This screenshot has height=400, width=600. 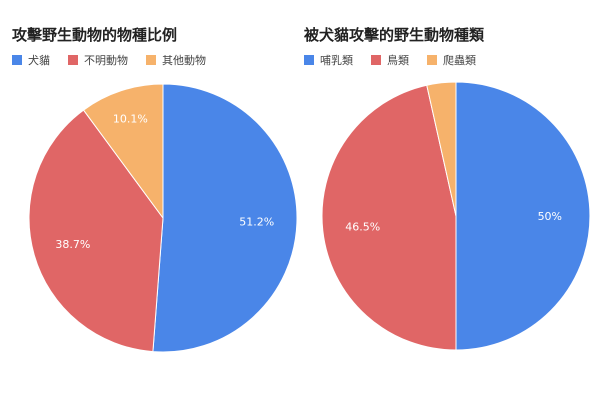 I want to click on legend-item: 其他動物, so click(x=176, y=60).